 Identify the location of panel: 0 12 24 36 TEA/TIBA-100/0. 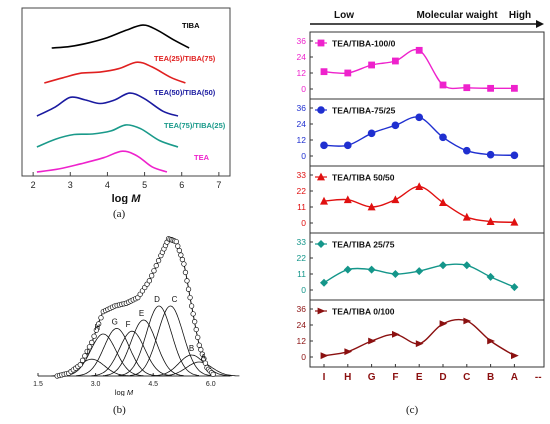
(421, 65).